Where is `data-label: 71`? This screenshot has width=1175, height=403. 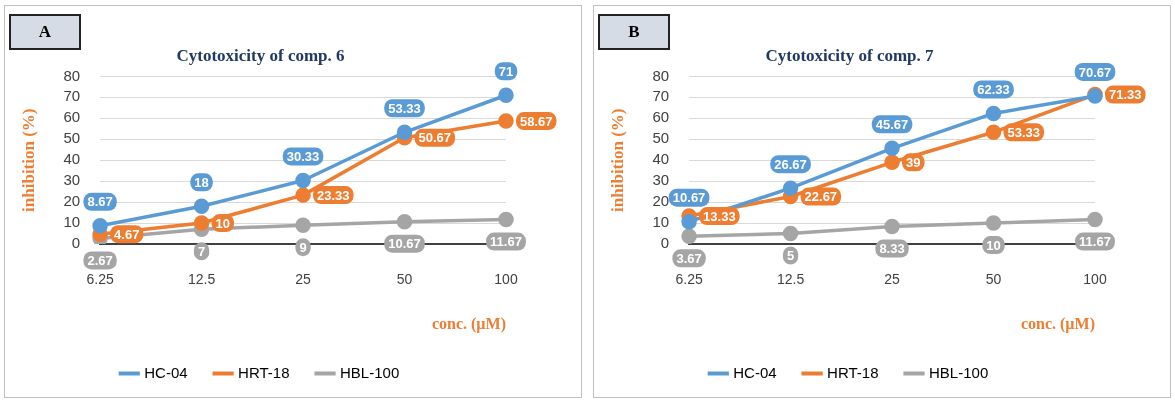 data-label: 71 is located at coordinates (506, 71).